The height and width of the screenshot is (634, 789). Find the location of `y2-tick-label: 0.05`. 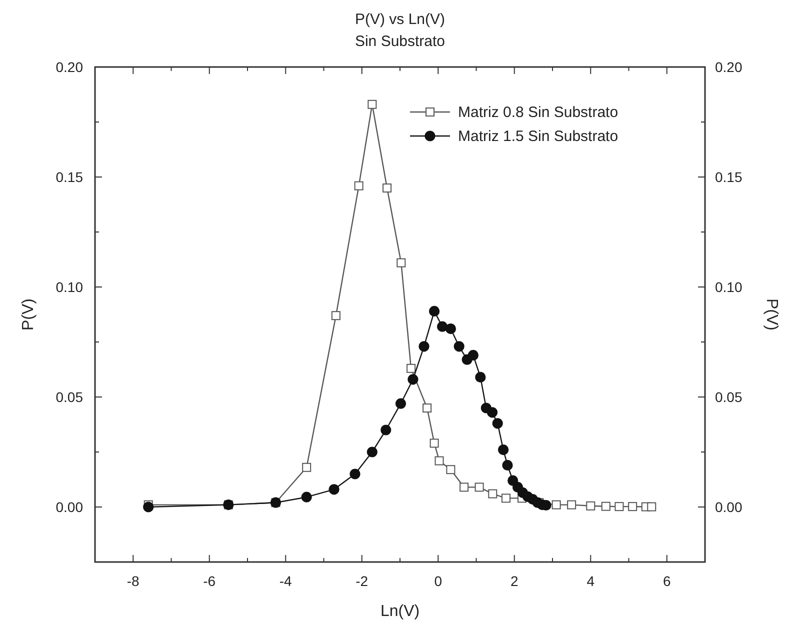

y2-tick-label: 0.05 is located at coordinates (728, 397).